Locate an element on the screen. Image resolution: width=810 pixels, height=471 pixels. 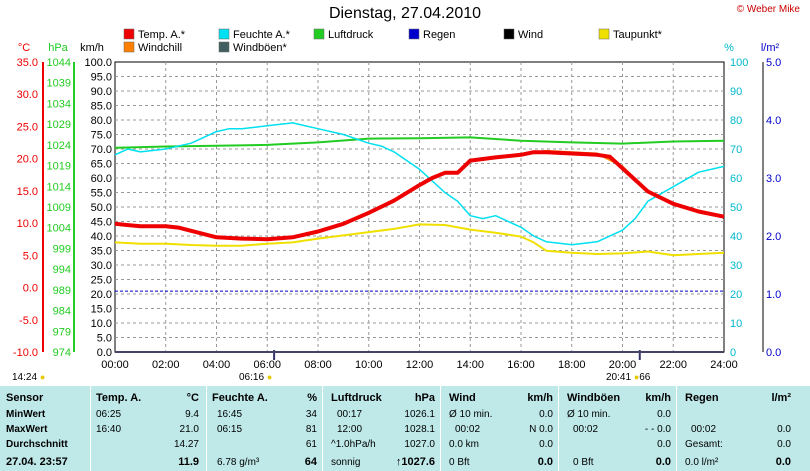
kmh-unit-label: km/h is located at coordinates (92, 48).